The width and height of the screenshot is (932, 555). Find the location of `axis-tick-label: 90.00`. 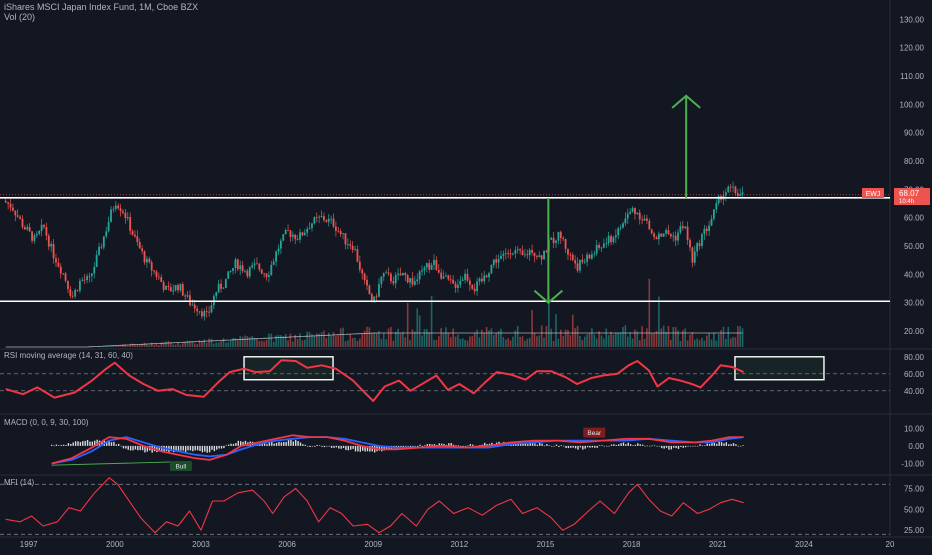

axis-tick-label: 90.00 is located at coordinates (914, 133).